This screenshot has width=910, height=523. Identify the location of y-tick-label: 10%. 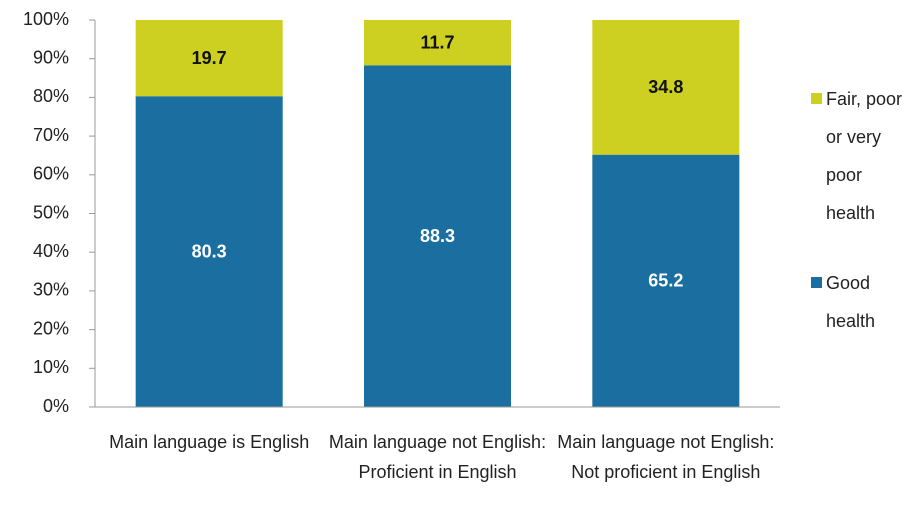
(51, 367).